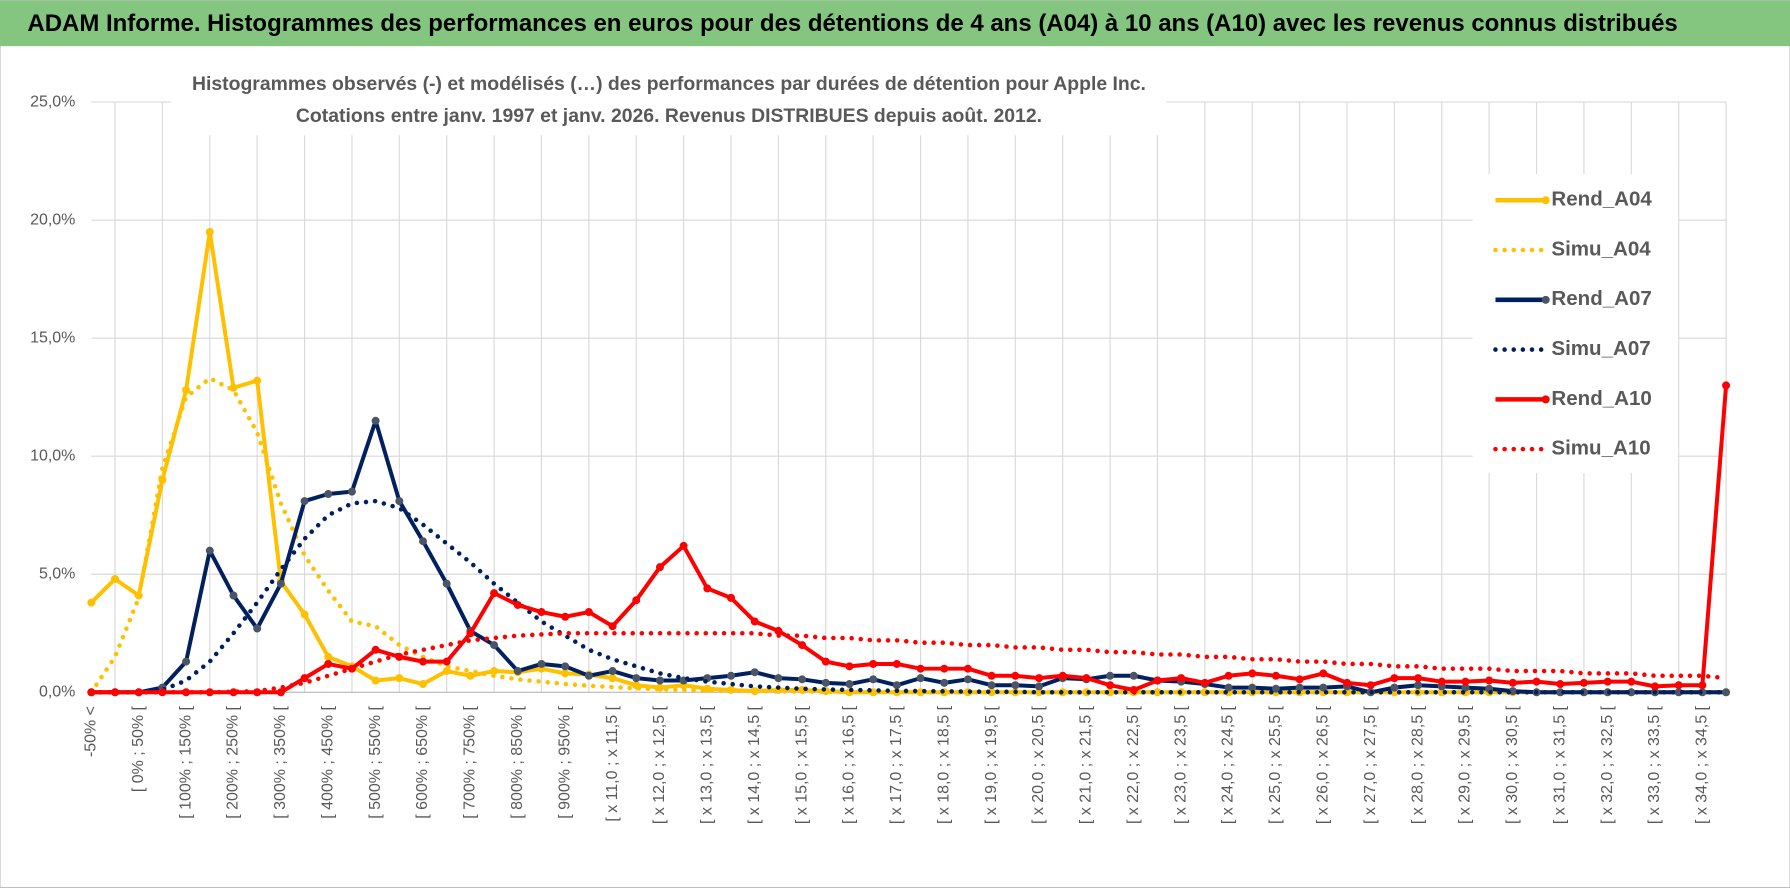 This screenshot has width=1790, height=888. What do you see at coordinates (754, 764) in the screenshot?
I see `x-tick-label: [ x 14,0 ; x 14,5 [` at bounding box center [754, 764].